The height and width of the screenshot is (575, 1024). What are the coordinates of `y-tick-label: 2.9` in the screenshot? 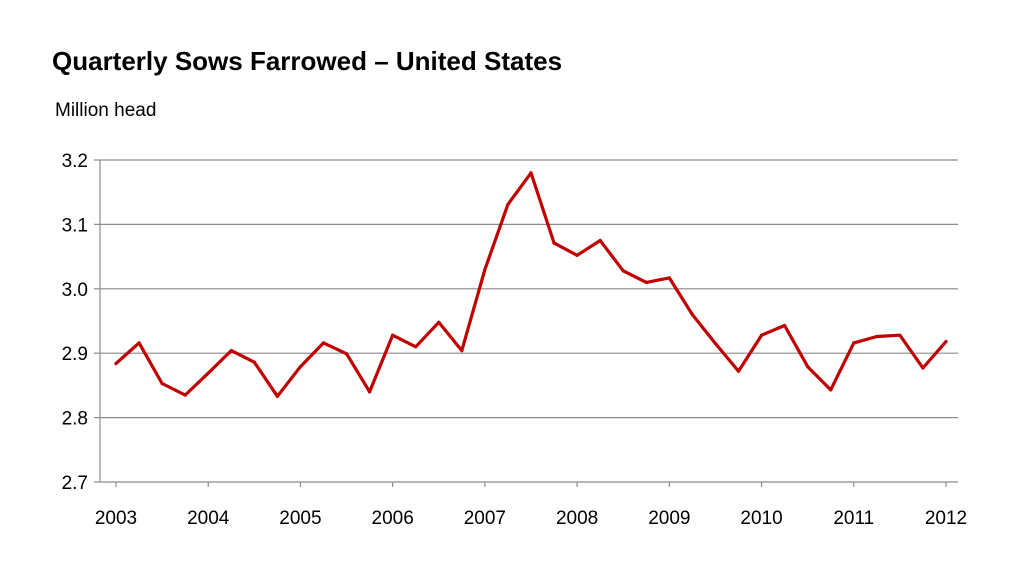 It's located at (75, 354).